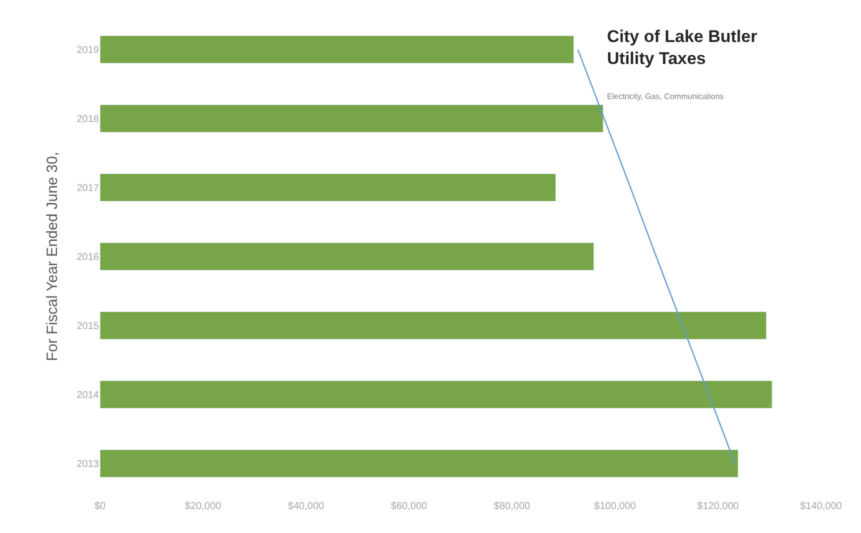  Describe the element at coordinates (306, 506) in the screenshot. I see `x-tick-label: $40,000` at that location.